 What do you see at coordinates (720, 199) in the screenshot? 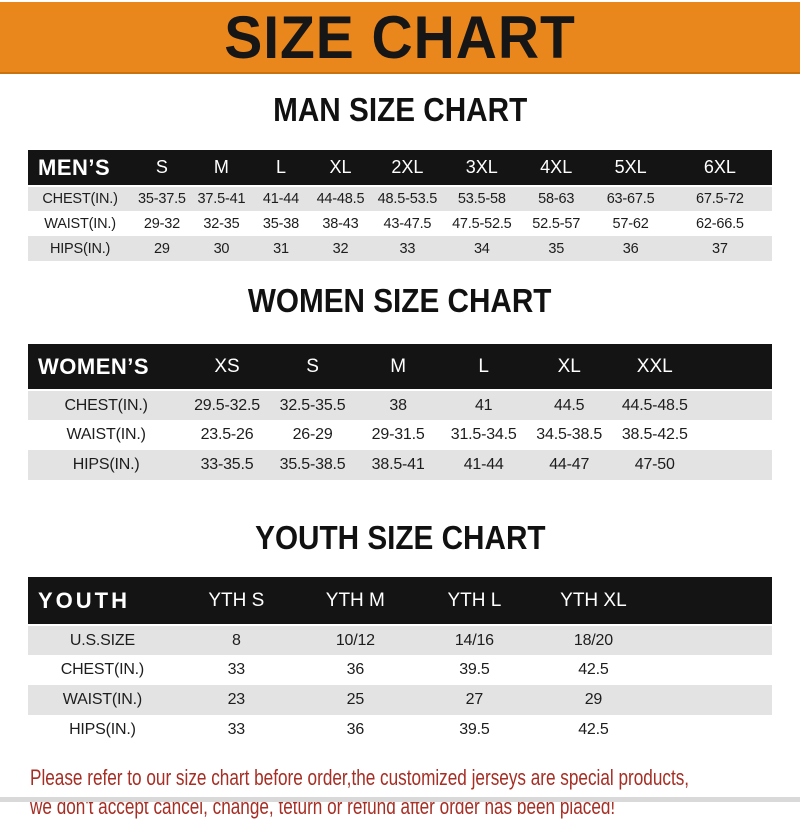
I see `value-cell: 67.5-72` at bounding box center [720, 199].